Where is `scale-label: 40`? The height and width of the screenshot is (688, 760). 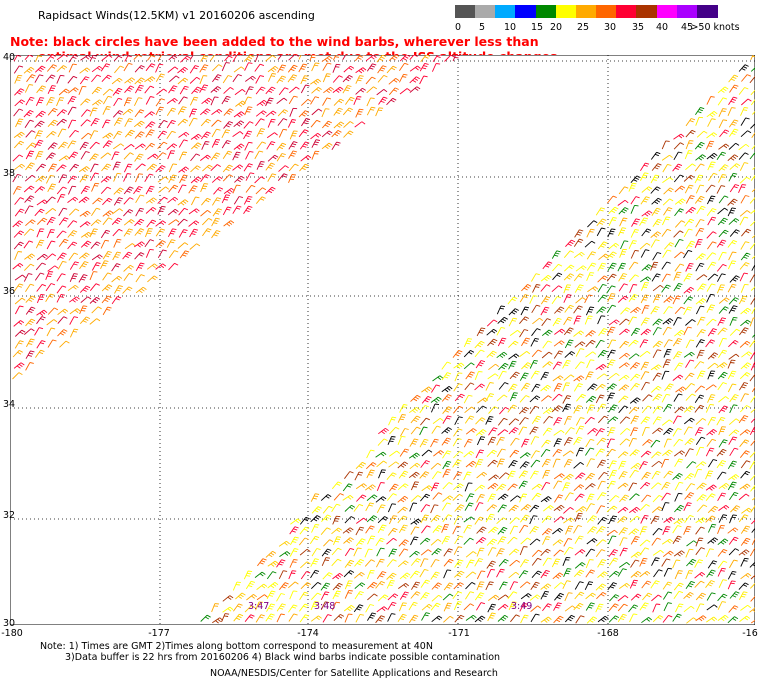 scale-label: 40 is located at coordinates (662, 27).